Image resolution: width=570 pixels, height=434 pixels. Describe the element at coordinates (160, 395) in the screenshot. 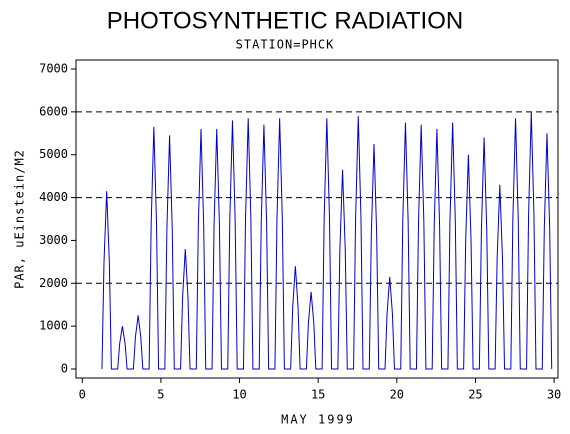

I see `x-tick-label: 5` at that location.